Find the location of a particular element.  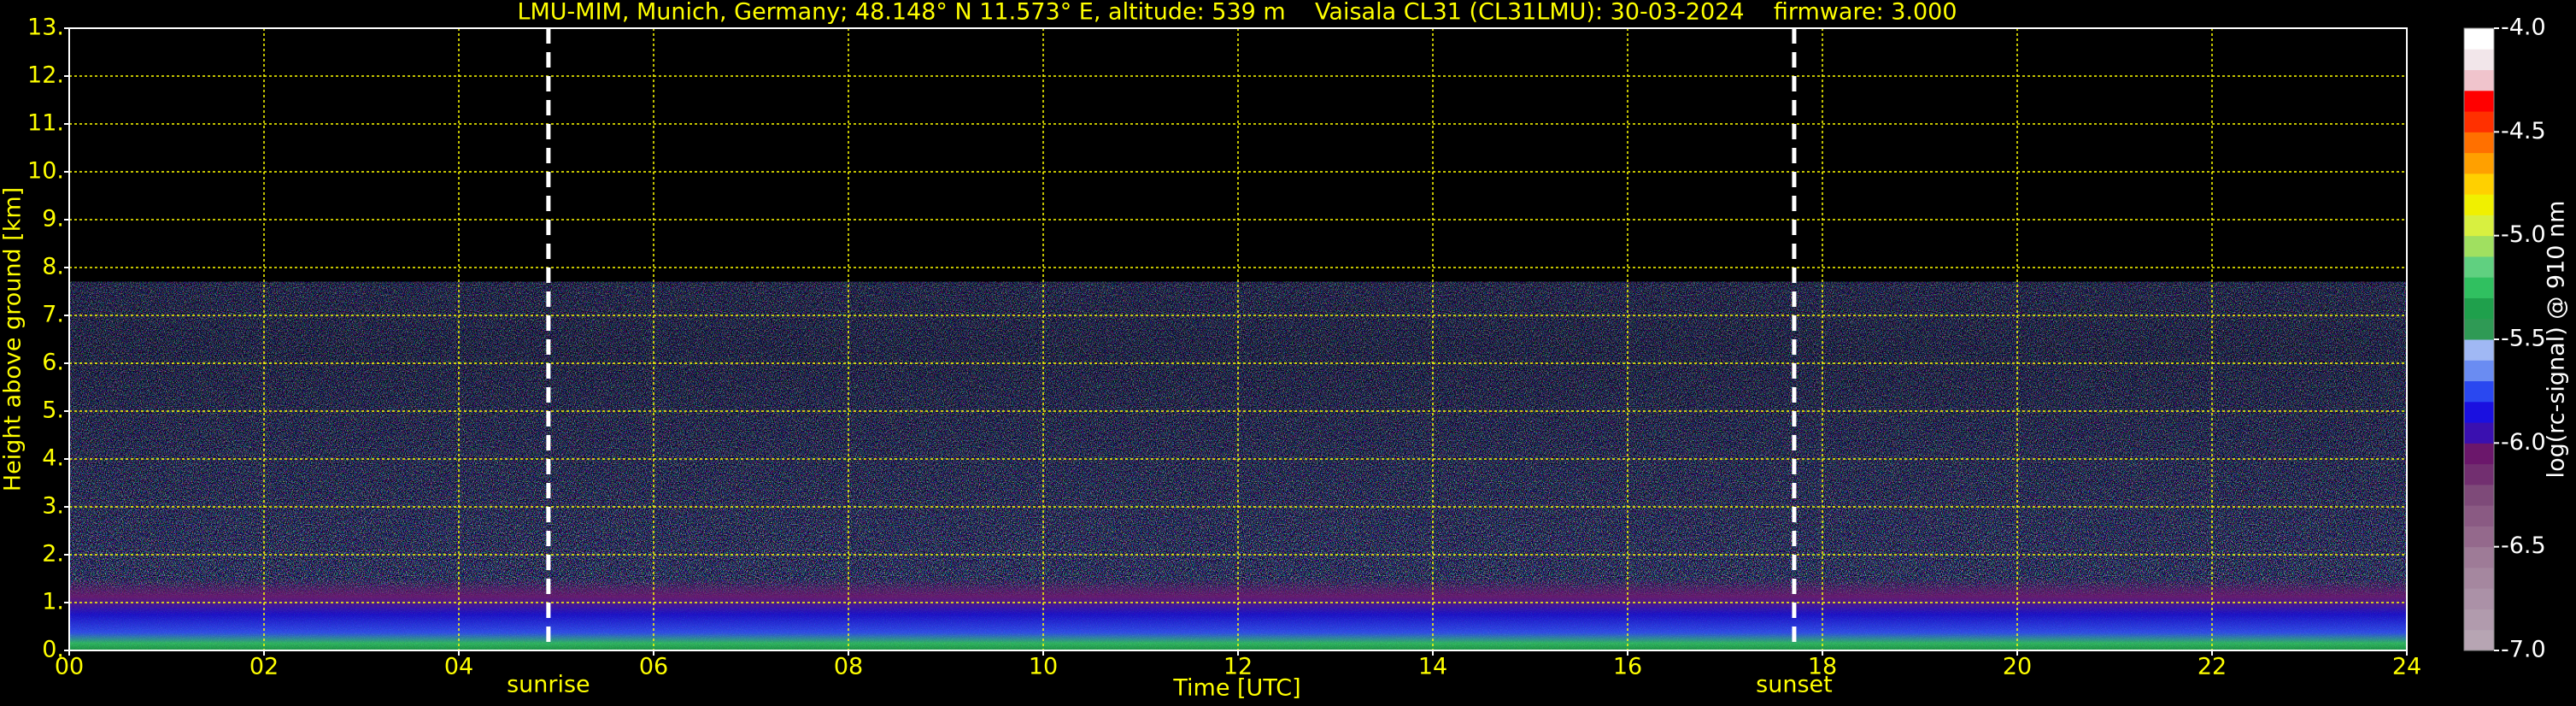

colorbar-tick-label: -7.0 is located at coordinates (2523, 650).